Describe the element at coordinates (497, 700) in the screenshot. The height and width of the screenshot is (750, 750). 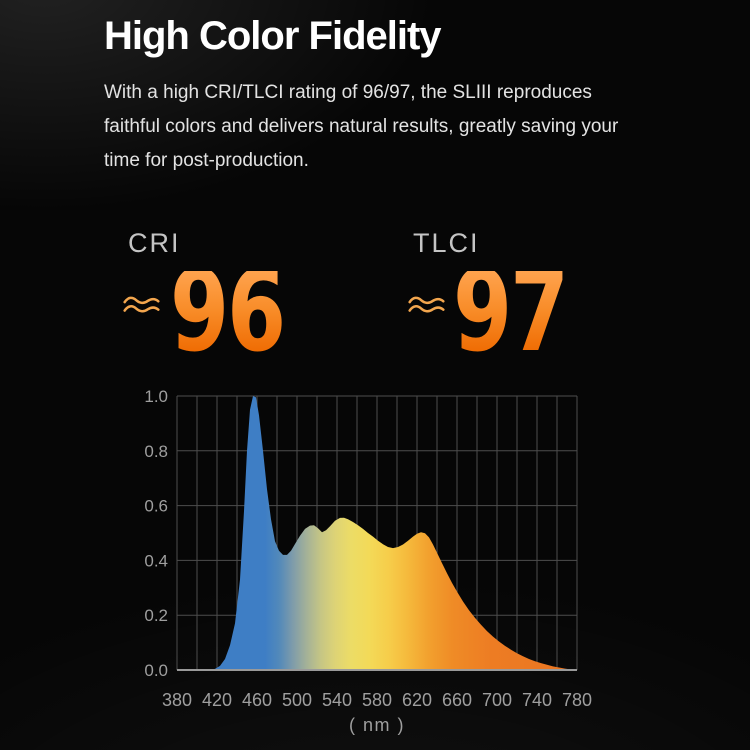
I see `svg-text: 700` at that location.